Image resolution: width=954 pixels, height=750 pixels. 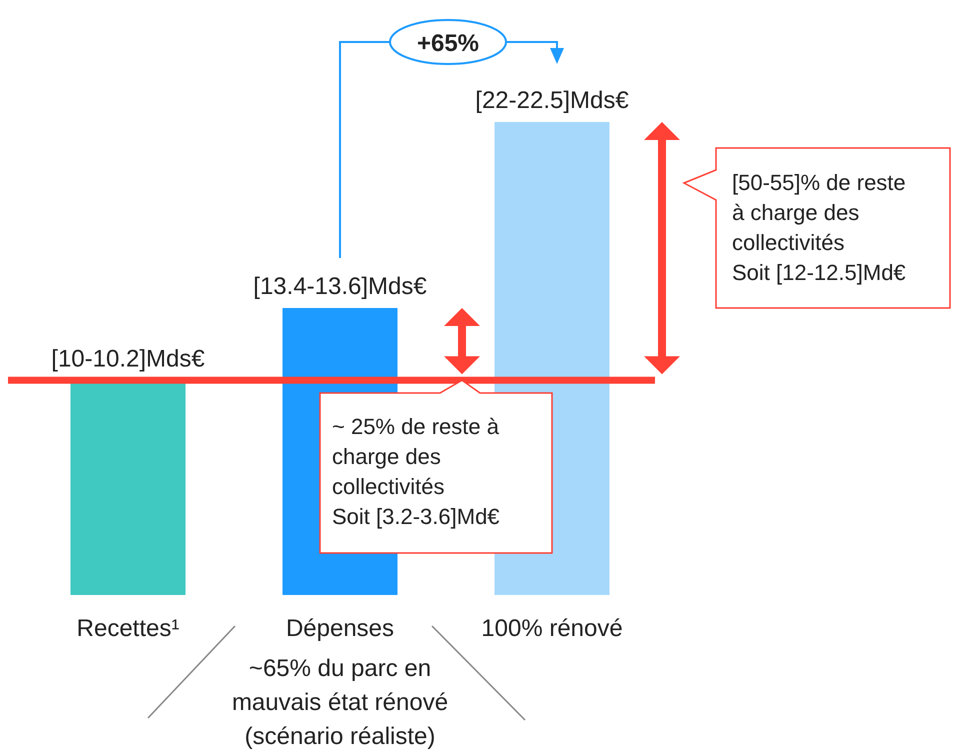 I want to click on text: ~65% du parc en mauvais état rénové (scénario réaliste), so click(x=340, y=702).